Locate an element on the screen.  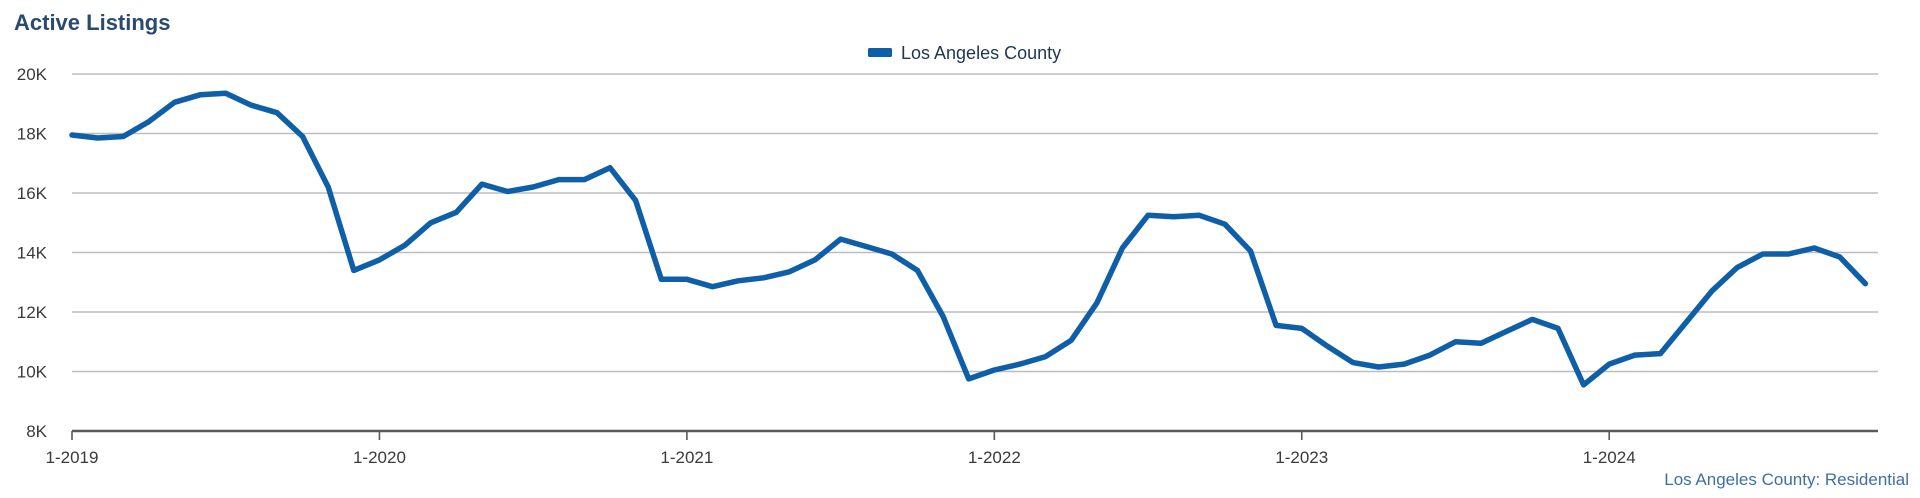
x-tick-label: 1-2019 is located at coordinates (72, 457).